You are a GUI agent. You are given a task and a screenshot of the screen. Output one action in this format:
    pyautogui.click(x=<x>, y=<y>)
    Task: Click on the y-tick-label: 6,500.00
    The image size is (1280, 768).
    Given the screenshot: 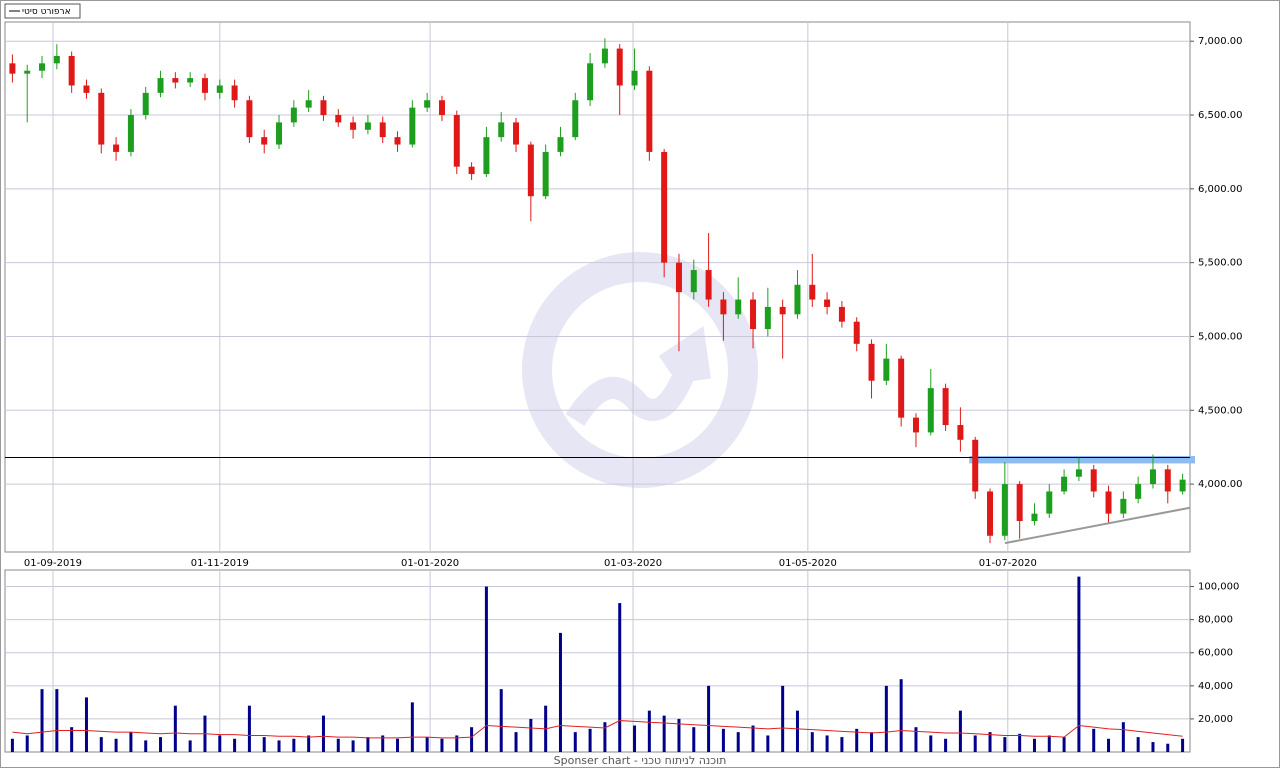 What is the action you would take?
    pyautogui.click(x=1220, y=115)
    